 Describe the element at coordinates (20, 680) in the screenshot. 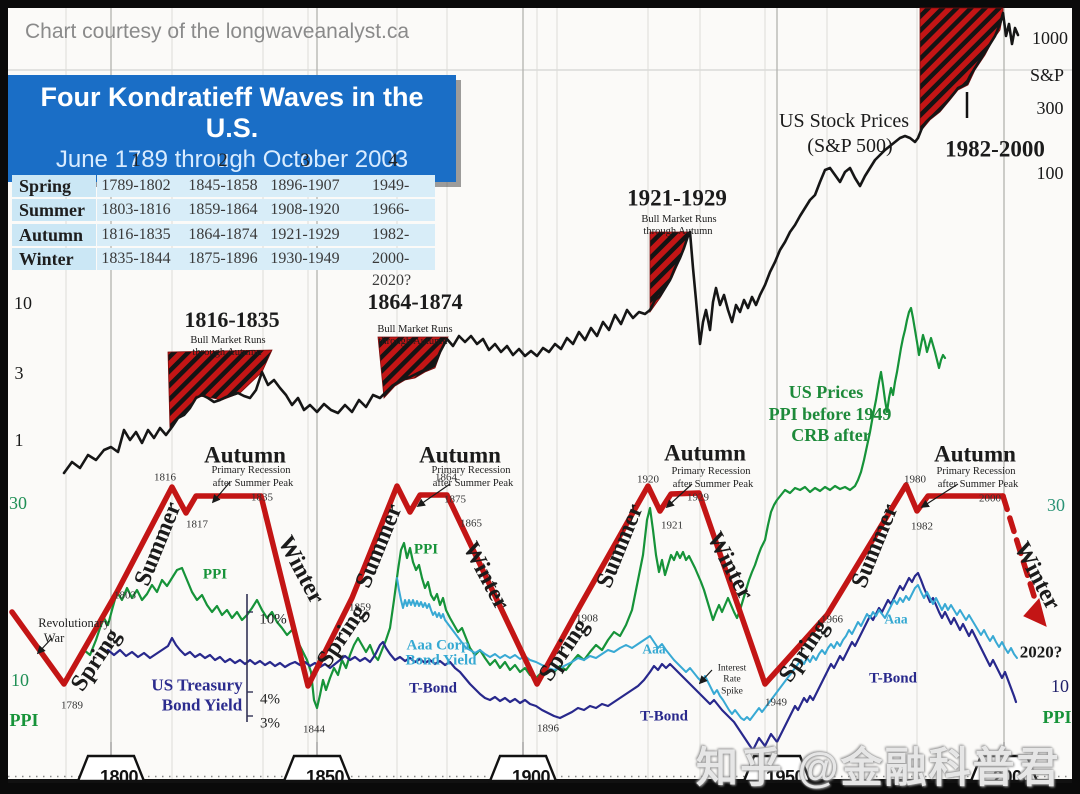

I see `left-axis-label: 10` at that location.